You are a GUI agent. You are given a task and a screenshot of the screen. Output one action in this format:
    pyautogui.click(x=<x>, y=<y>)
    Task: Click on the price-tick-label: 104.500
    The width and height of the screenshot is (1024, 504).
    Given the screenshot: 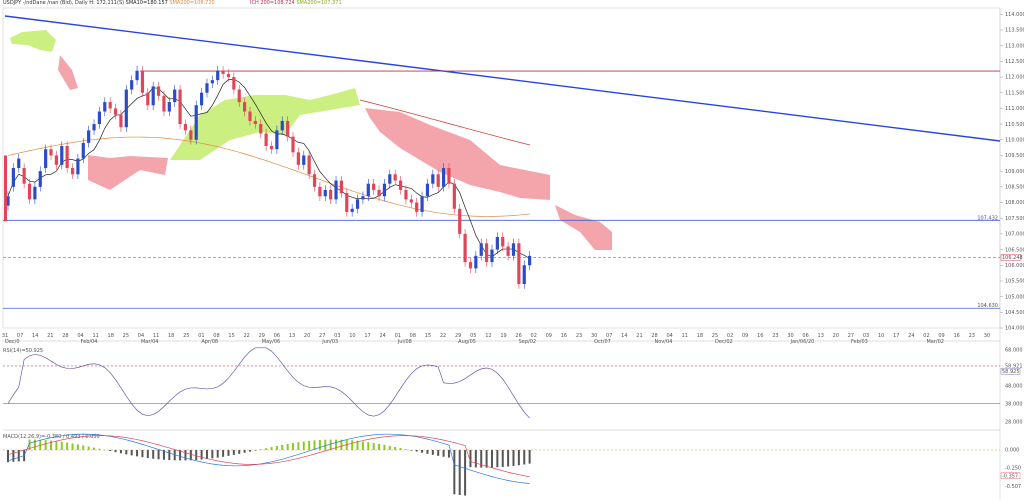 What is the action you would take?
    pyautogui.click(x=1014, y=313)
    